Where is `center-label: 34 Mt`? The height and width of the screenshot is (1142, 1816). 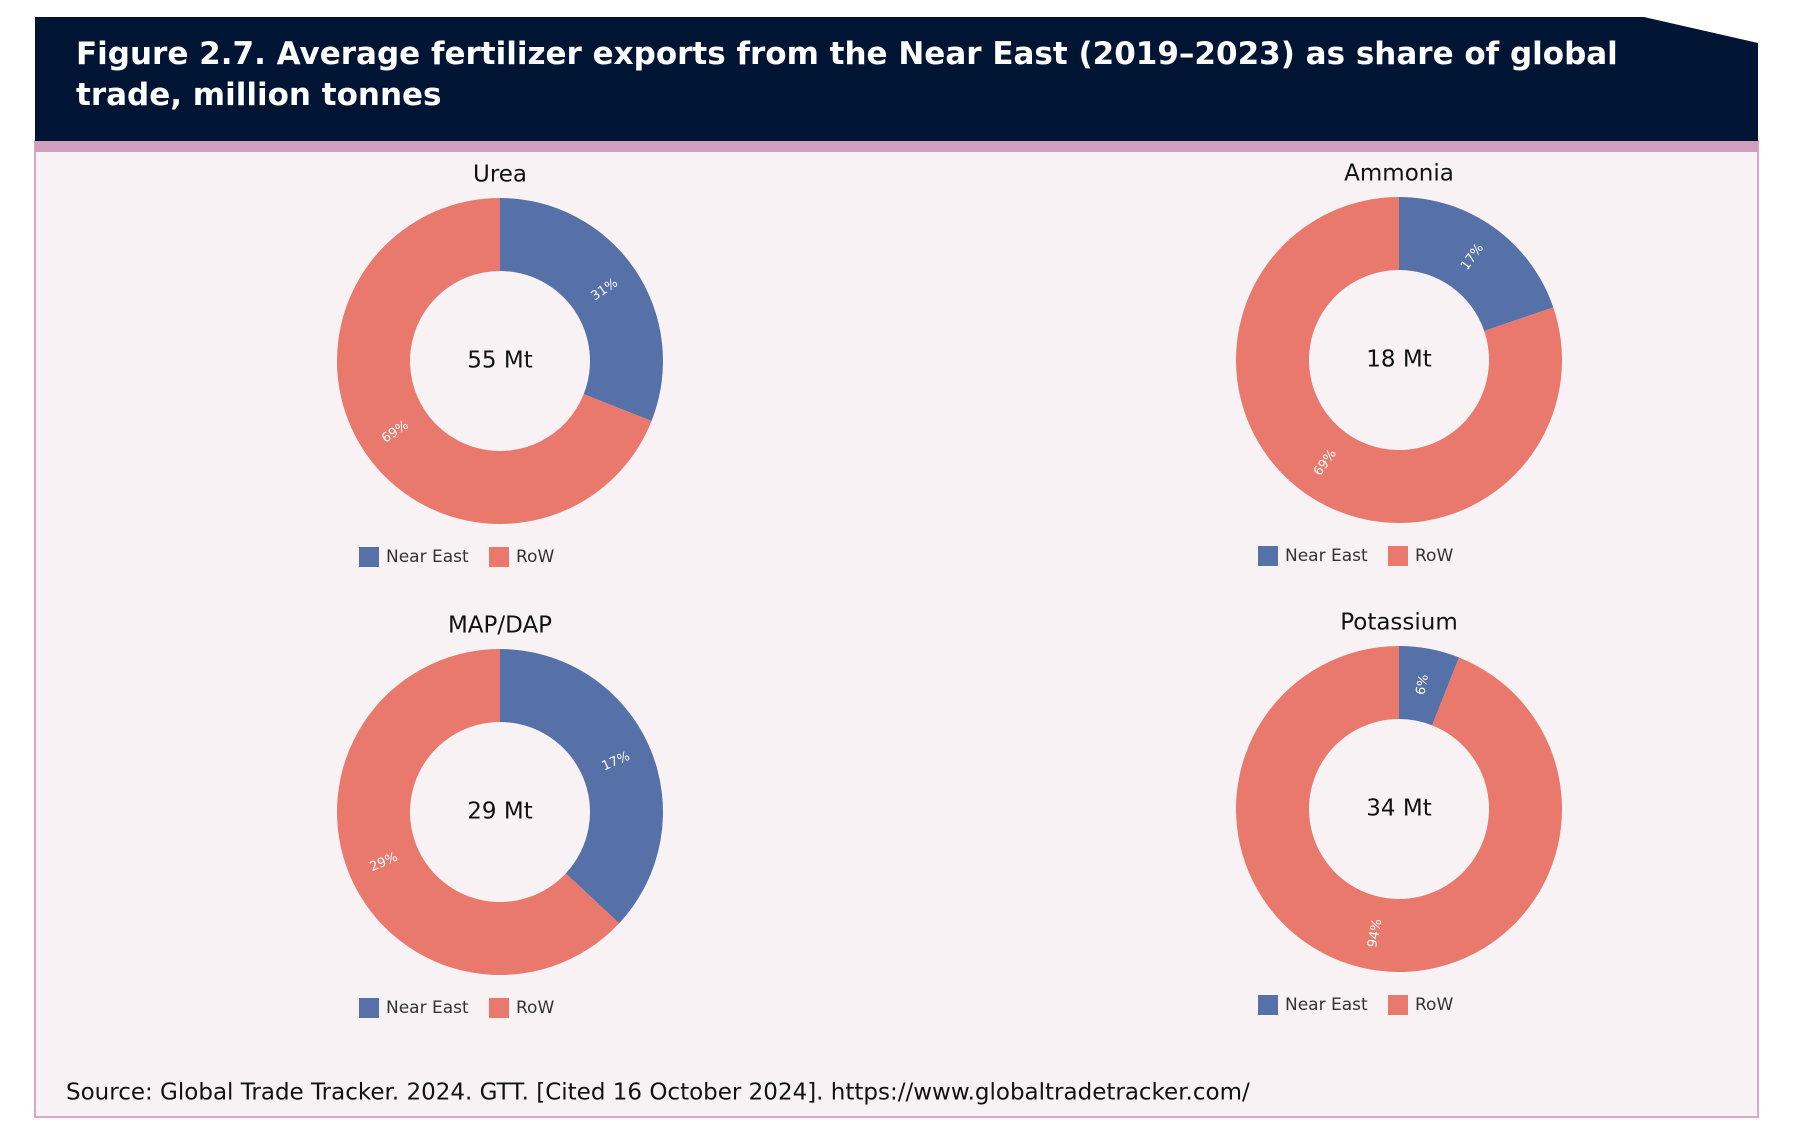 center-label: 34 Mt is located at coordinates (1398, 809).